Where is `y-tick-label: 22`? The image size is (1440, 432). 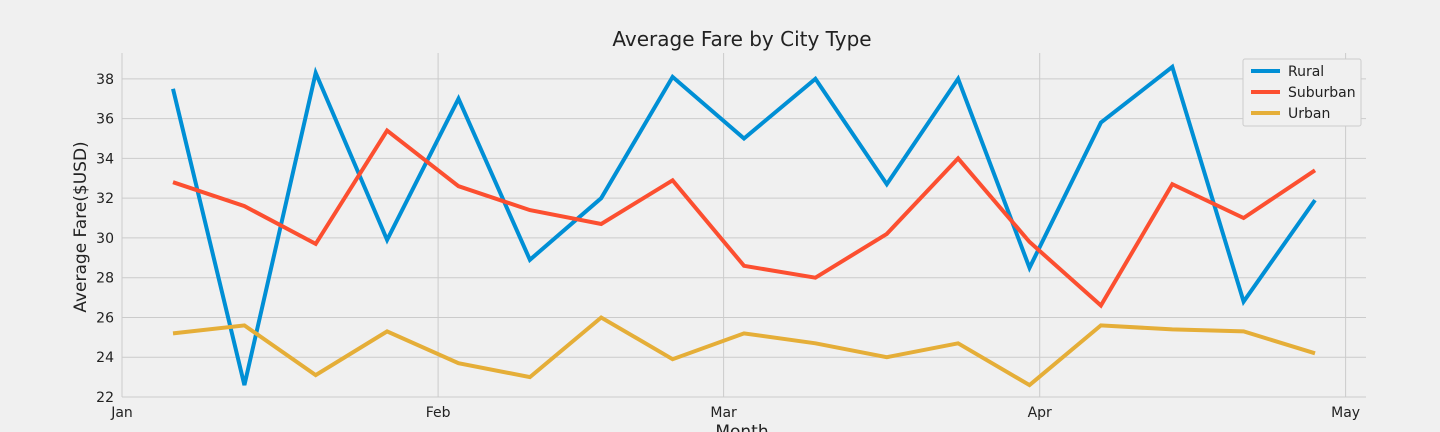
y-tick-label: 22 is located at coordinates (105, 398).